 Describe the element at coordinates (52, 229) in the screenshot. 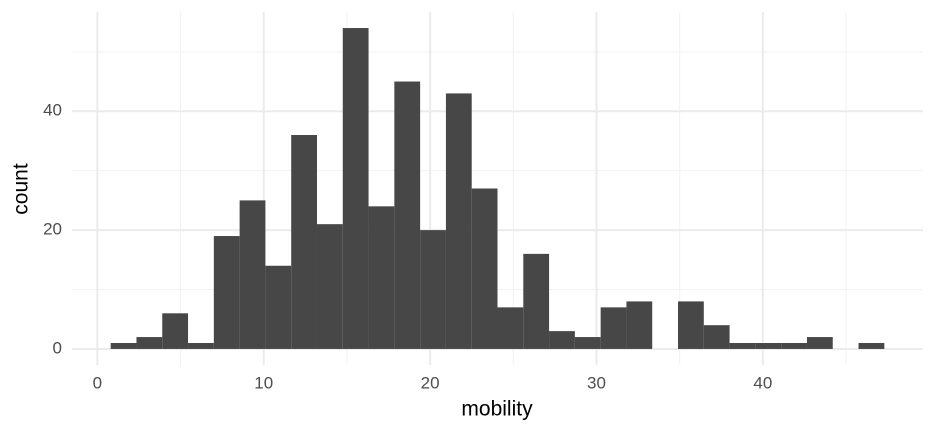

I see `y-tick-label: 20` at that location.